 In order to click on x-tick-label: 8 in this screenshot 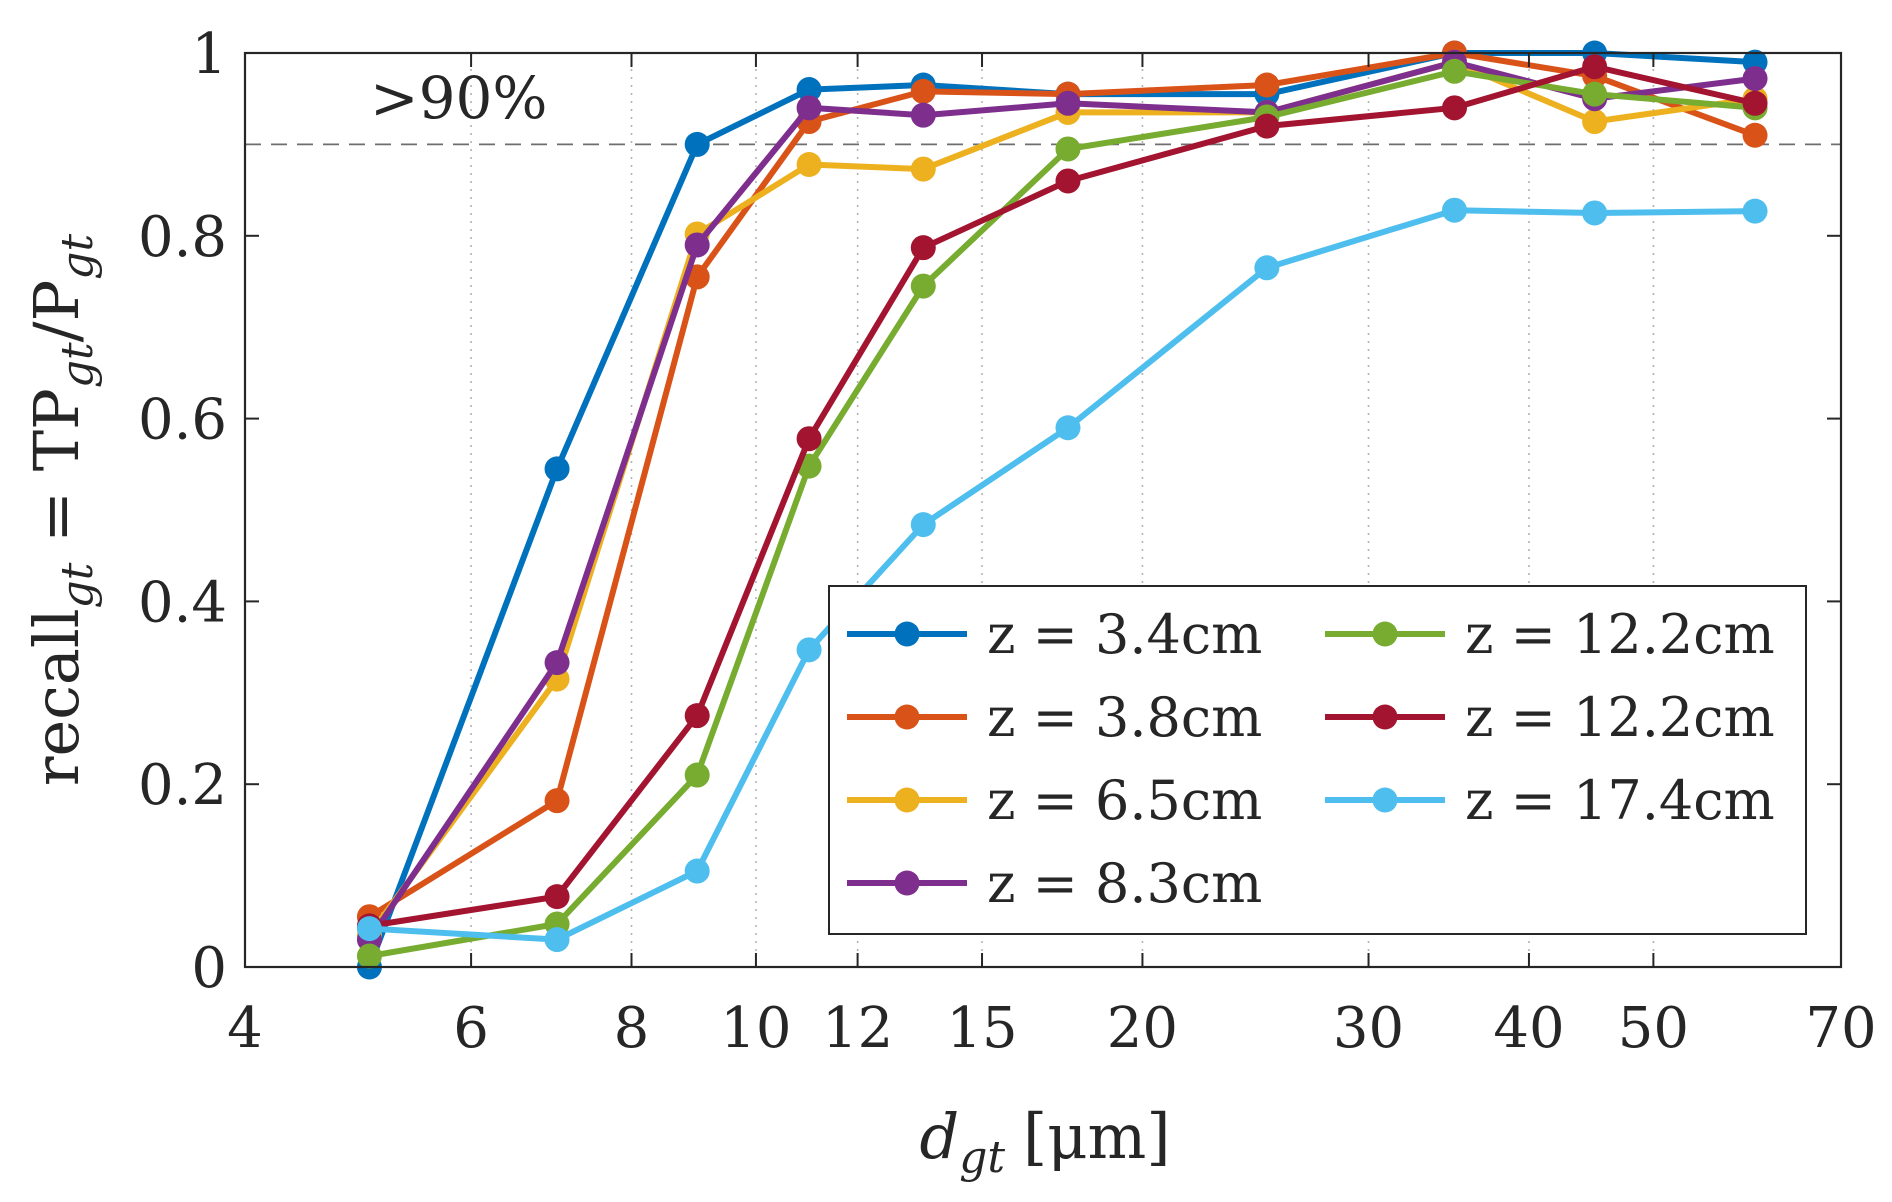, I will do `click(632, 1028)`.